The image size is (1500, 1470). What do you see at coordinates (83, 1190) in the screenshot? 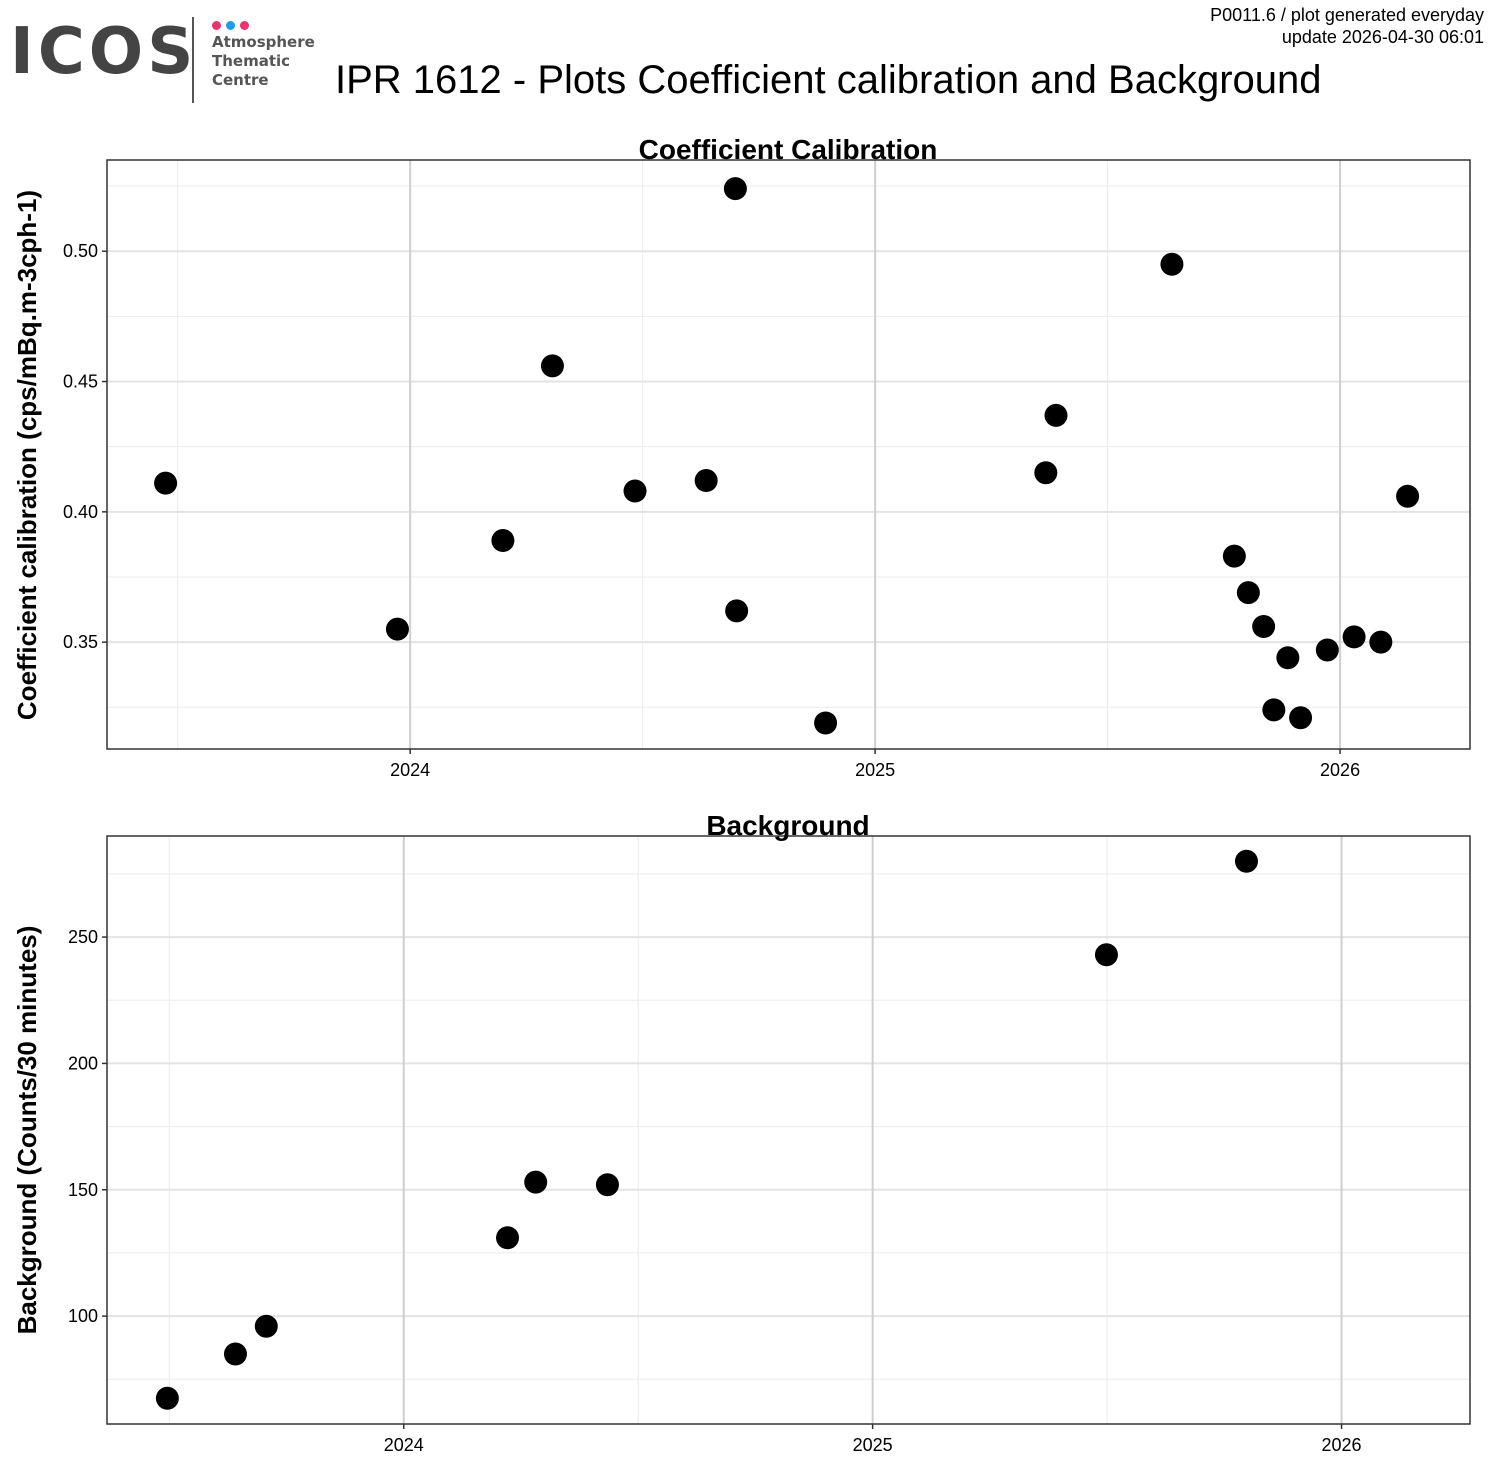
I see `y-tick-label: 150` at bounding box center [83, 1190].